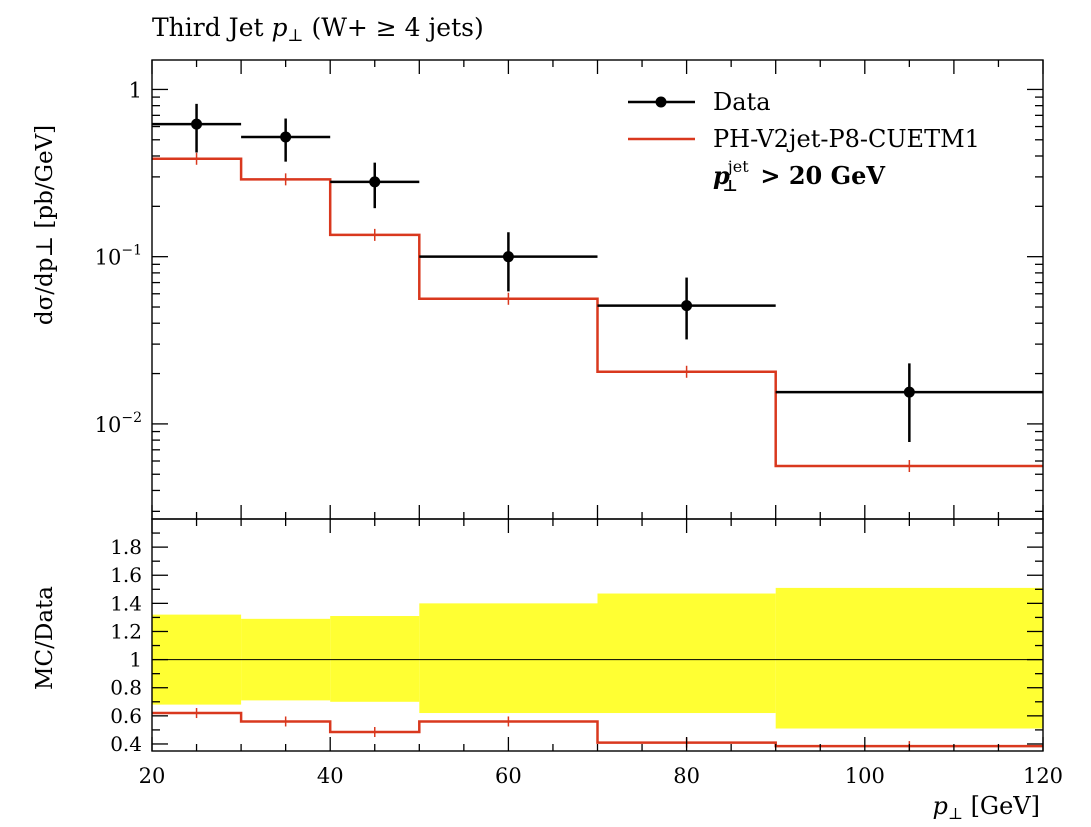  I want to click on legend-mc-label: PH-V2jet-P8-CUETM1, so click(846, 139).